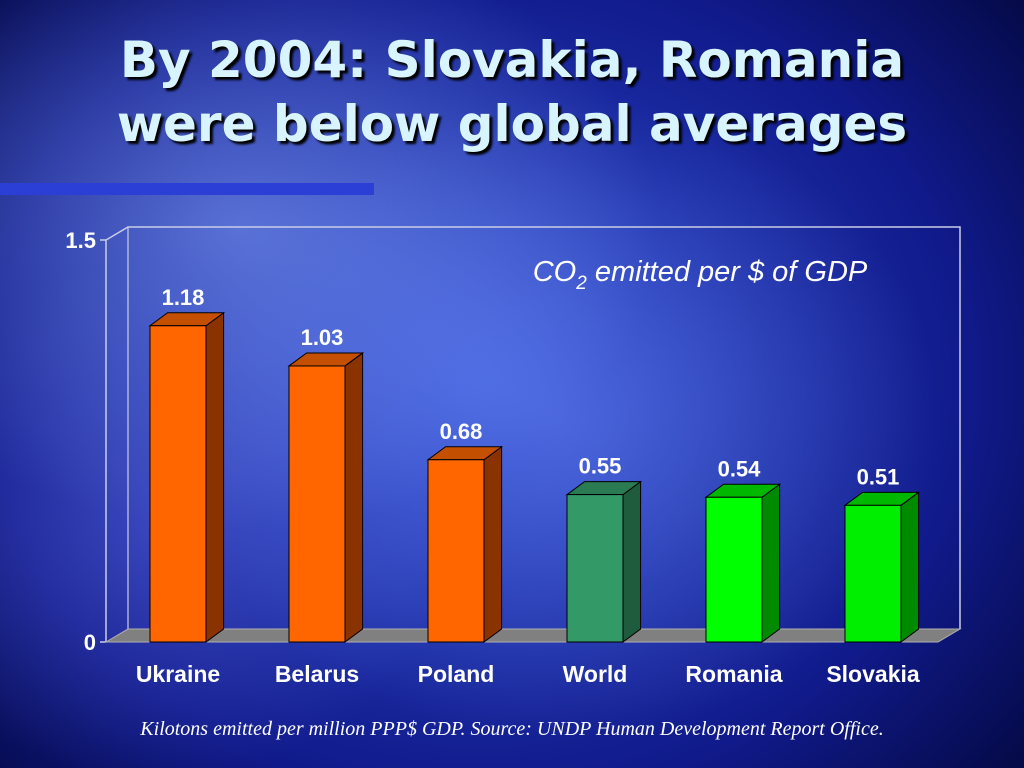 The image size is (1024, 768). I want to click on chart-floor-plane, so click(533, 635).